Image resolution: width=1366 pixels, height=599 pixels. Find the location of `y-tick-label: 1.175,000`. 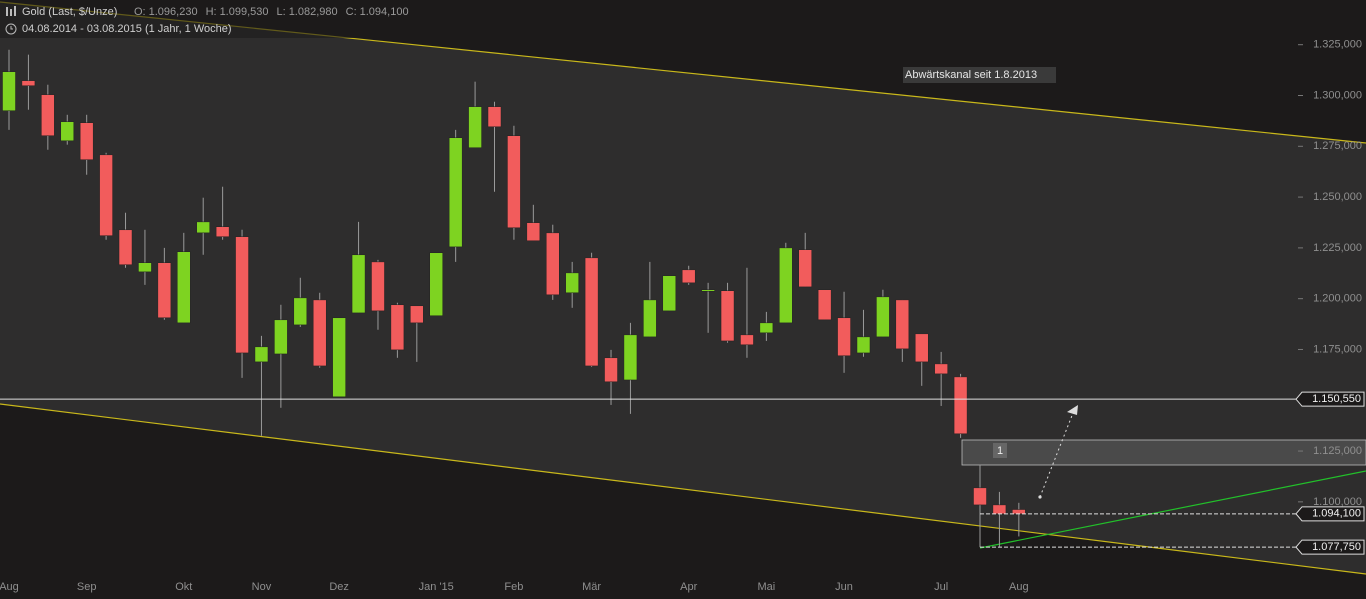

y-tick-label: 1.175,000 is located at coordinates (1337, 349).